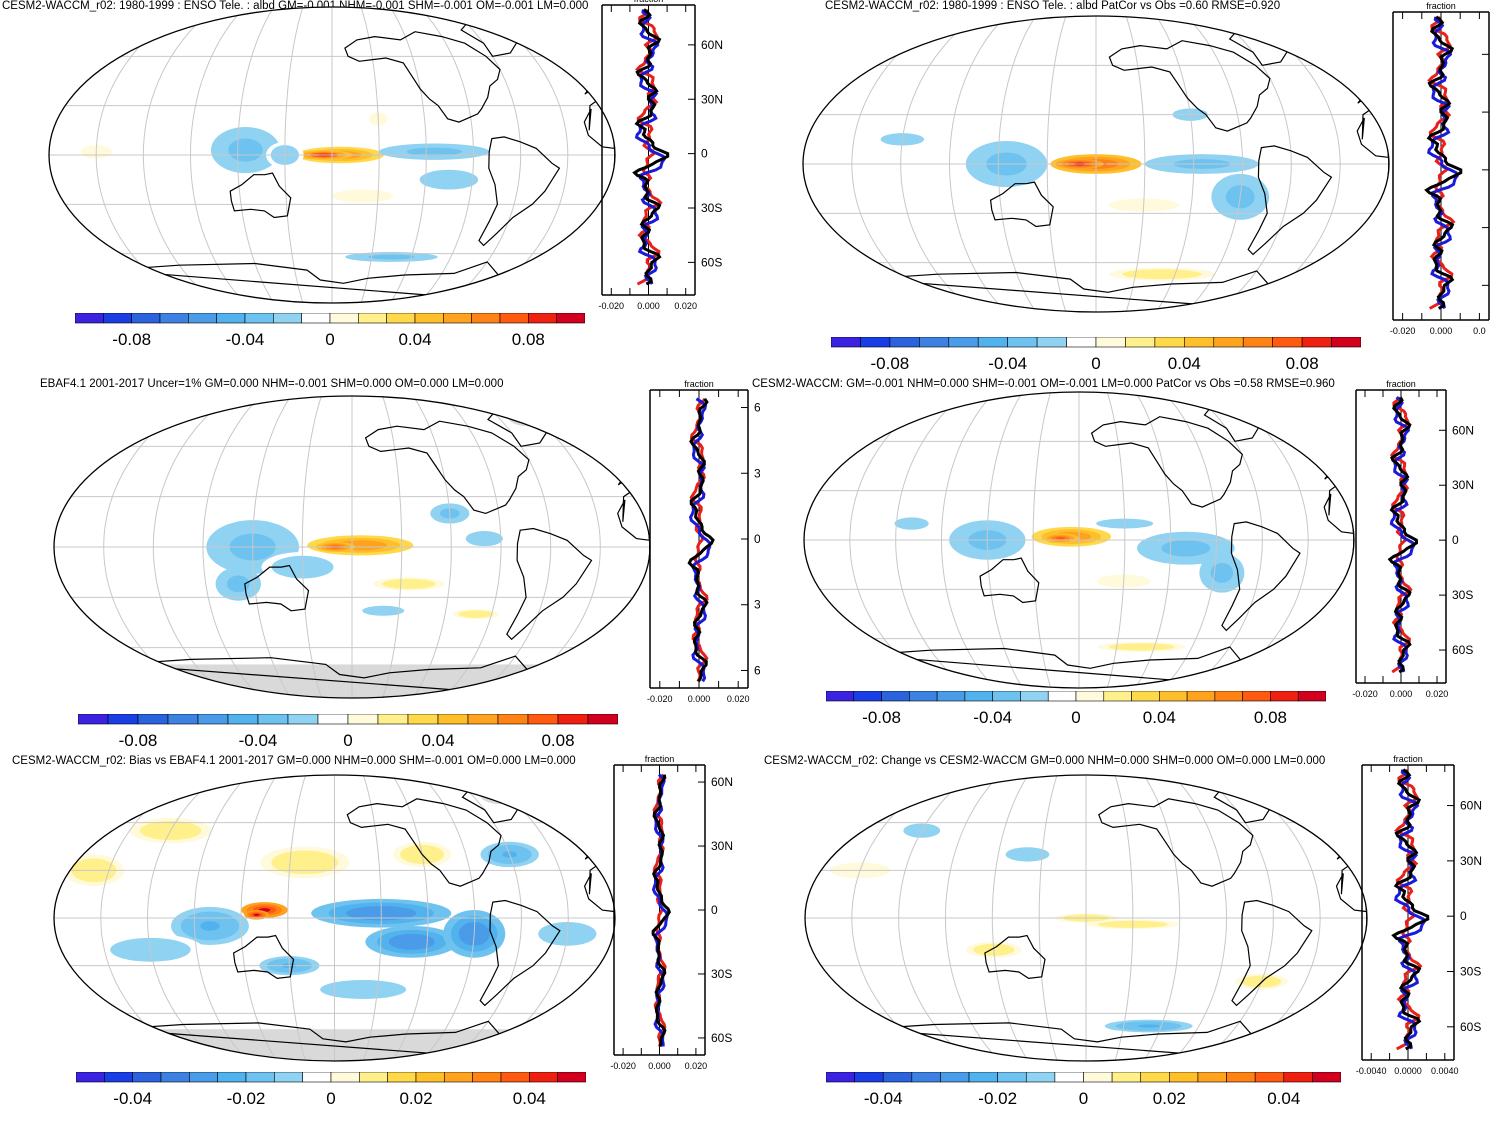 The image size is (1493, 1124). I want to click on profile-x-label: -0.020, so click(660, 699).